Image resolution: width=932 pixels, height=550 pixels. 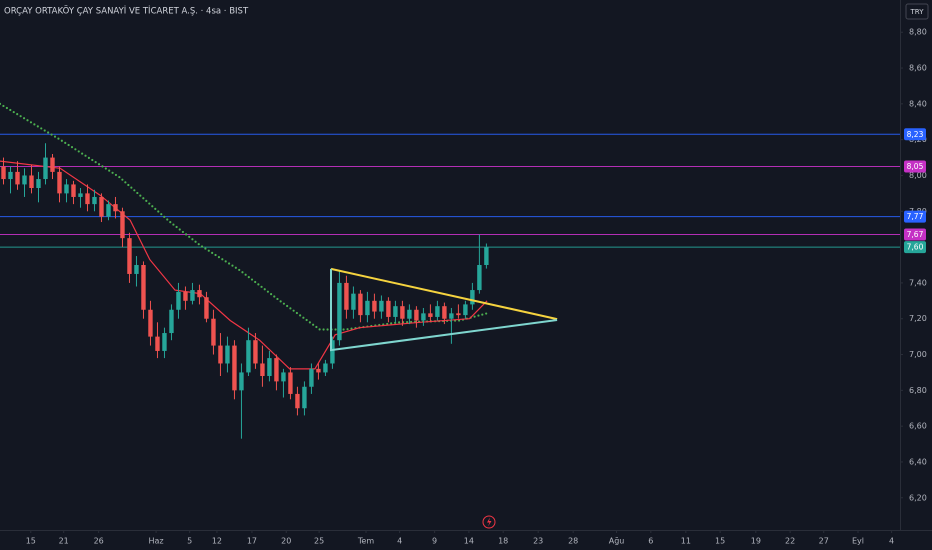 I want to click on x-tick-label: 14, so click(x=469, y=541).